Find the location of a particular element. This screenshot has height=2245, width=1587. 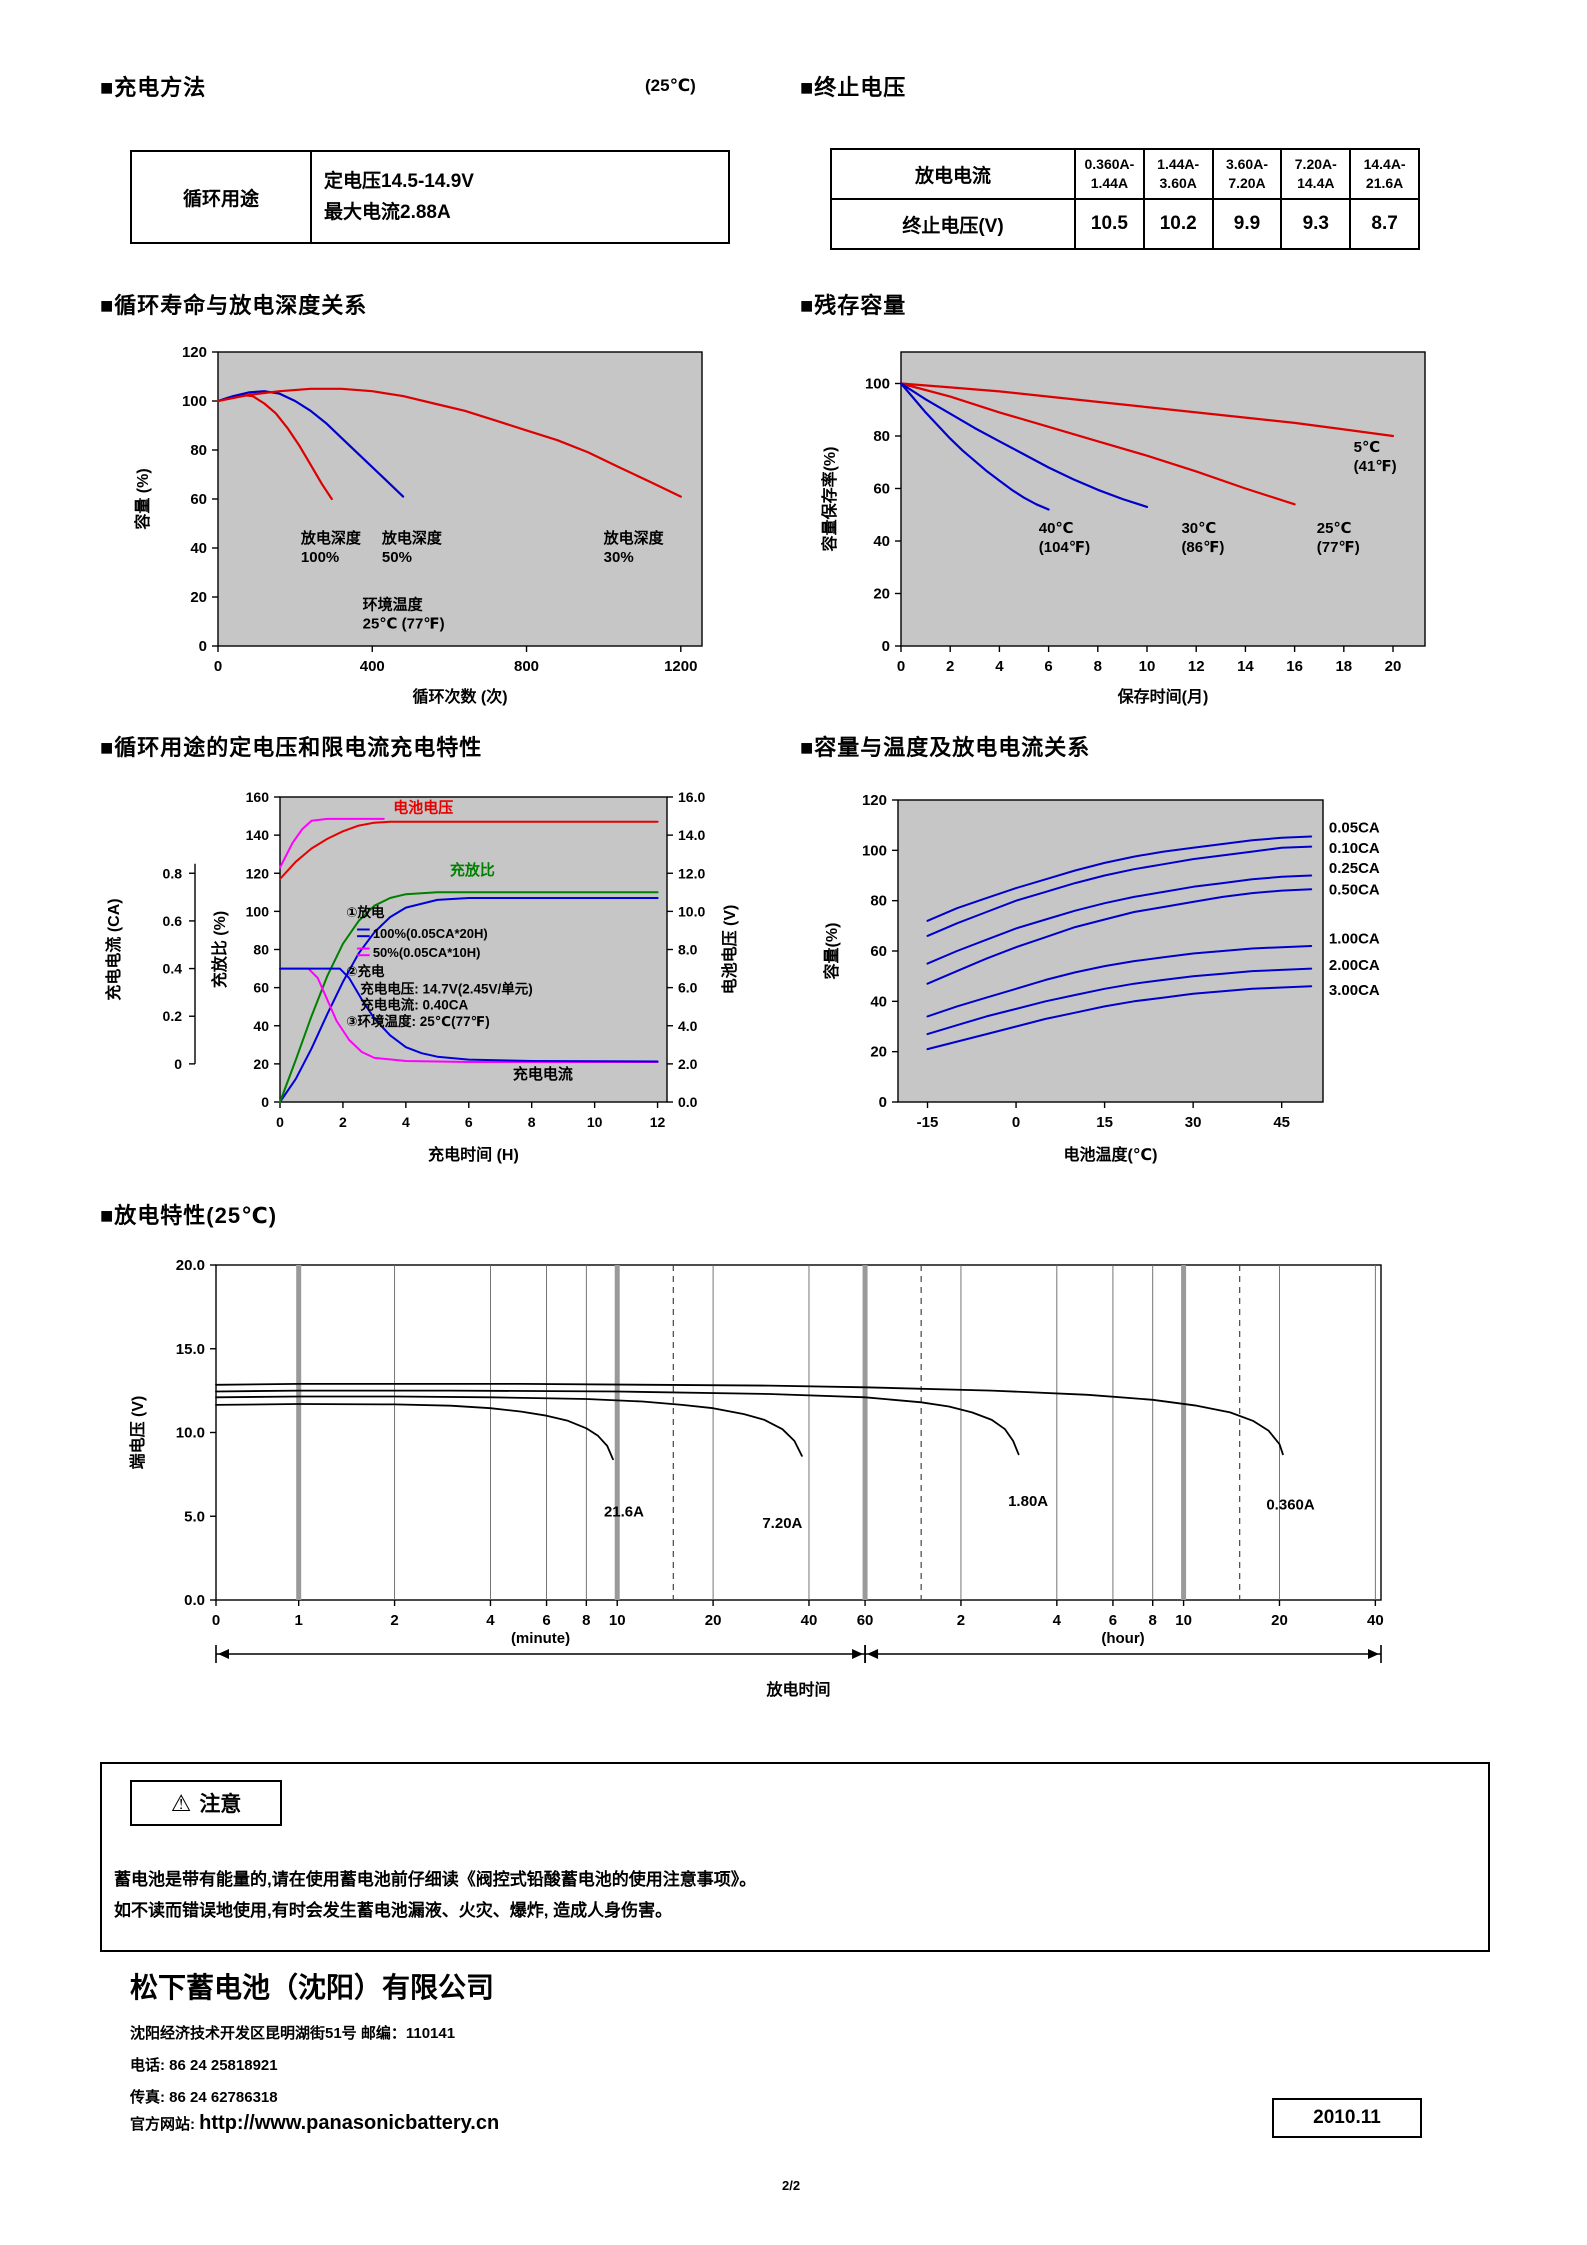

svg-text: 1.80A is located at coordinates (1028, 1501).